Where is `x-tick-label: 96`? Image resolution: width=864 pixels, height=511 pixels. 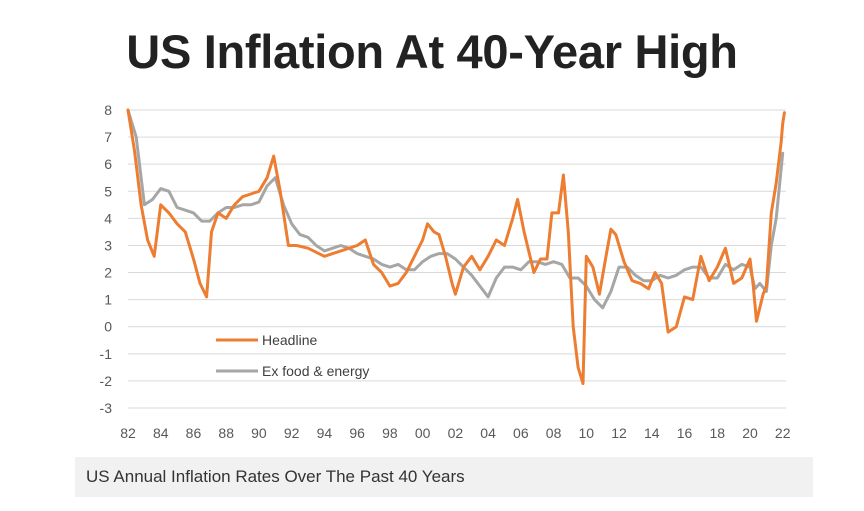
x-tick-label: 96 is located at coordinates (357, 433).